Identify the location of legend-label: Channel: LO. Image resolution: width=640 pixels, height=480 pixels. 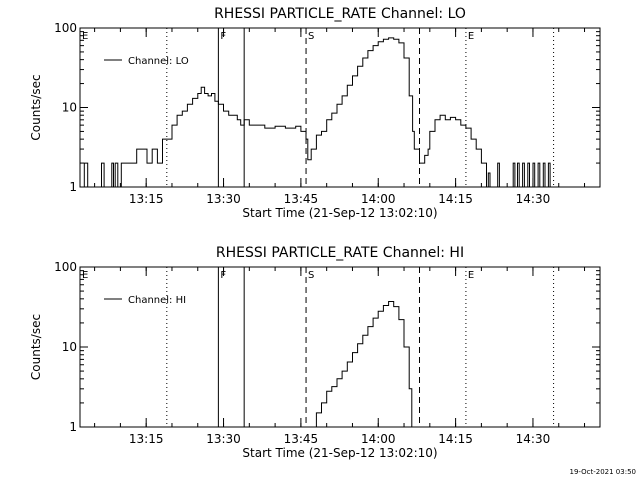
(158, 61).